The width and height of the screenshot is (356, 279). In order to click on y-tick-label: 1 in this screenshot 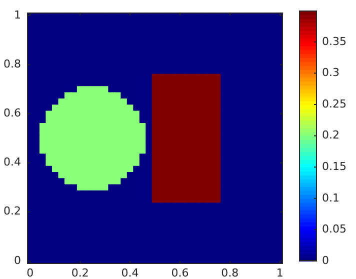, I will do `click(17, 15)`.